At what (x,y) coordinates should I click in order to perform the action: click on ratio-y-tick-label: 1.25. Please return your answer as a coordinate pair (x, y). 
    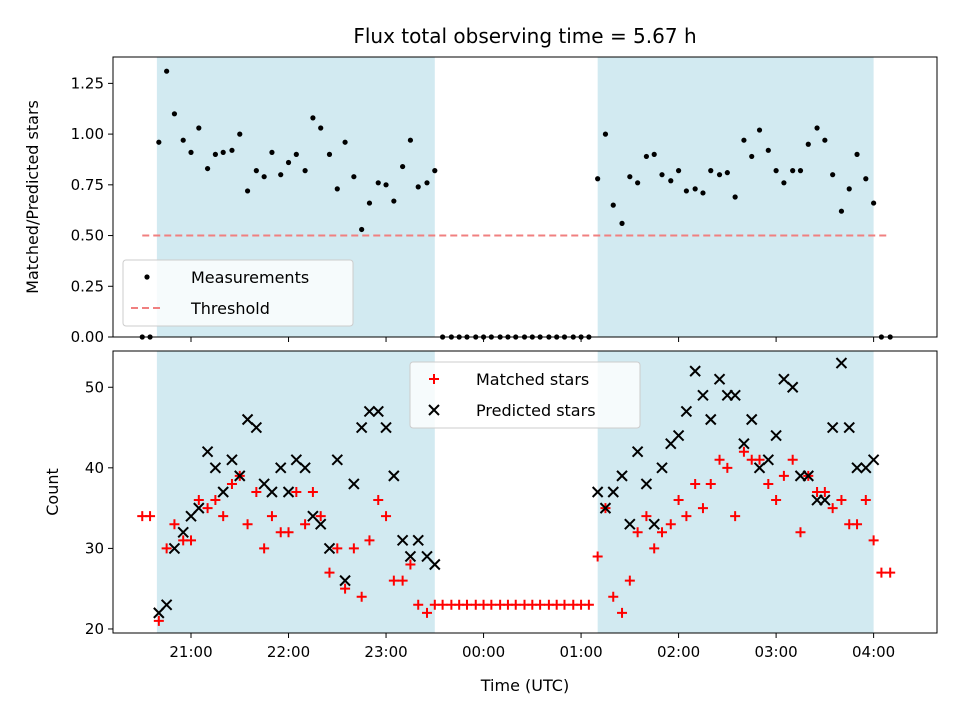
    Looking at the image, I should click on (87, 83).